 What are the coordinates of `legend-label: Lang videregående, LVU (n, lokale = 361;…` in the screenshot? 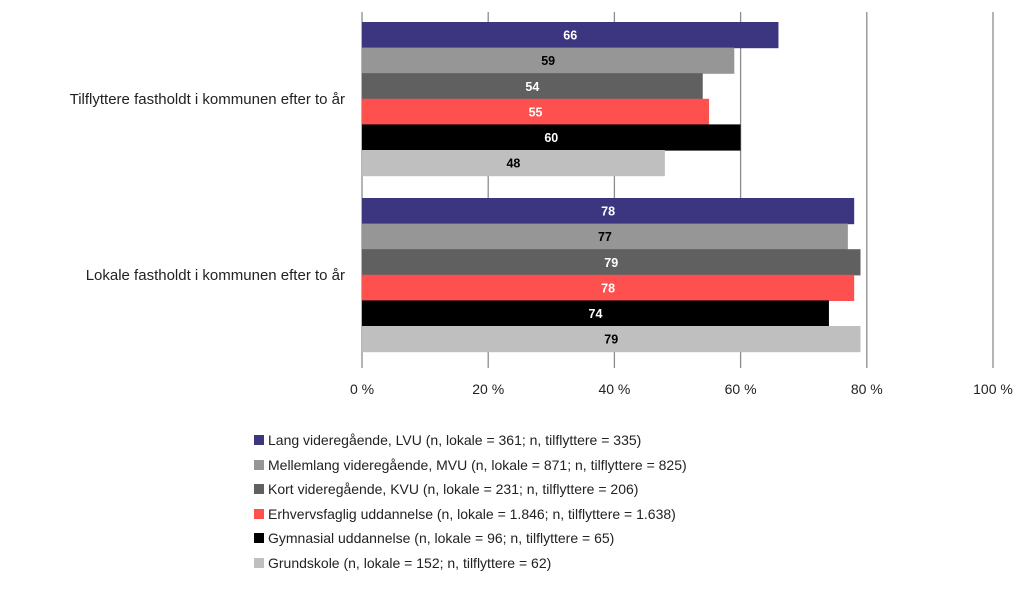 It's located at (455, 440).